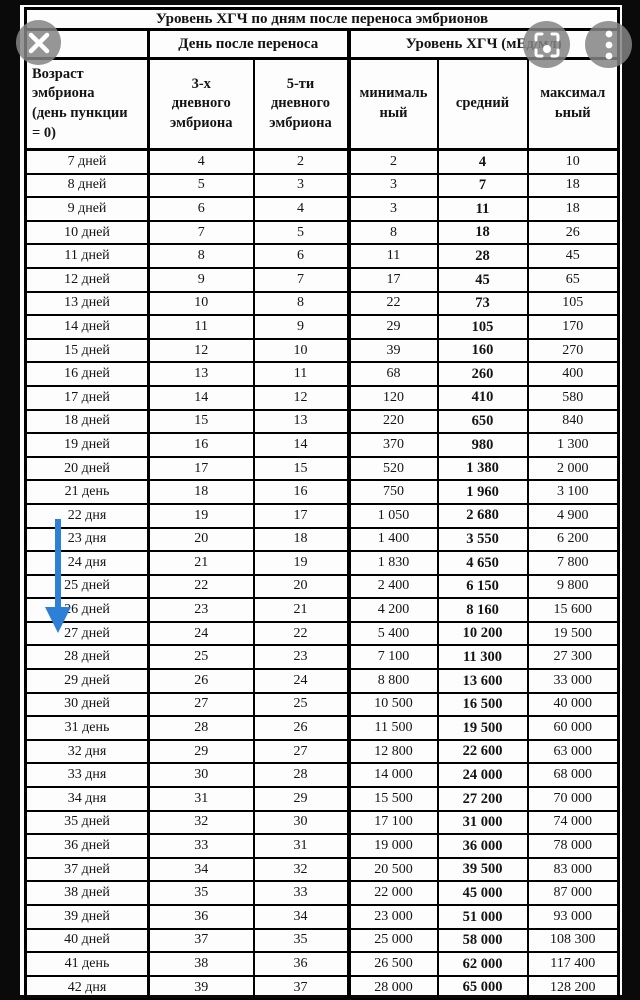 This screenshot has height=1000, width=640. Describe the element at coordinates (608, 44) in the screenshot. I see `more-options-button` at that location.